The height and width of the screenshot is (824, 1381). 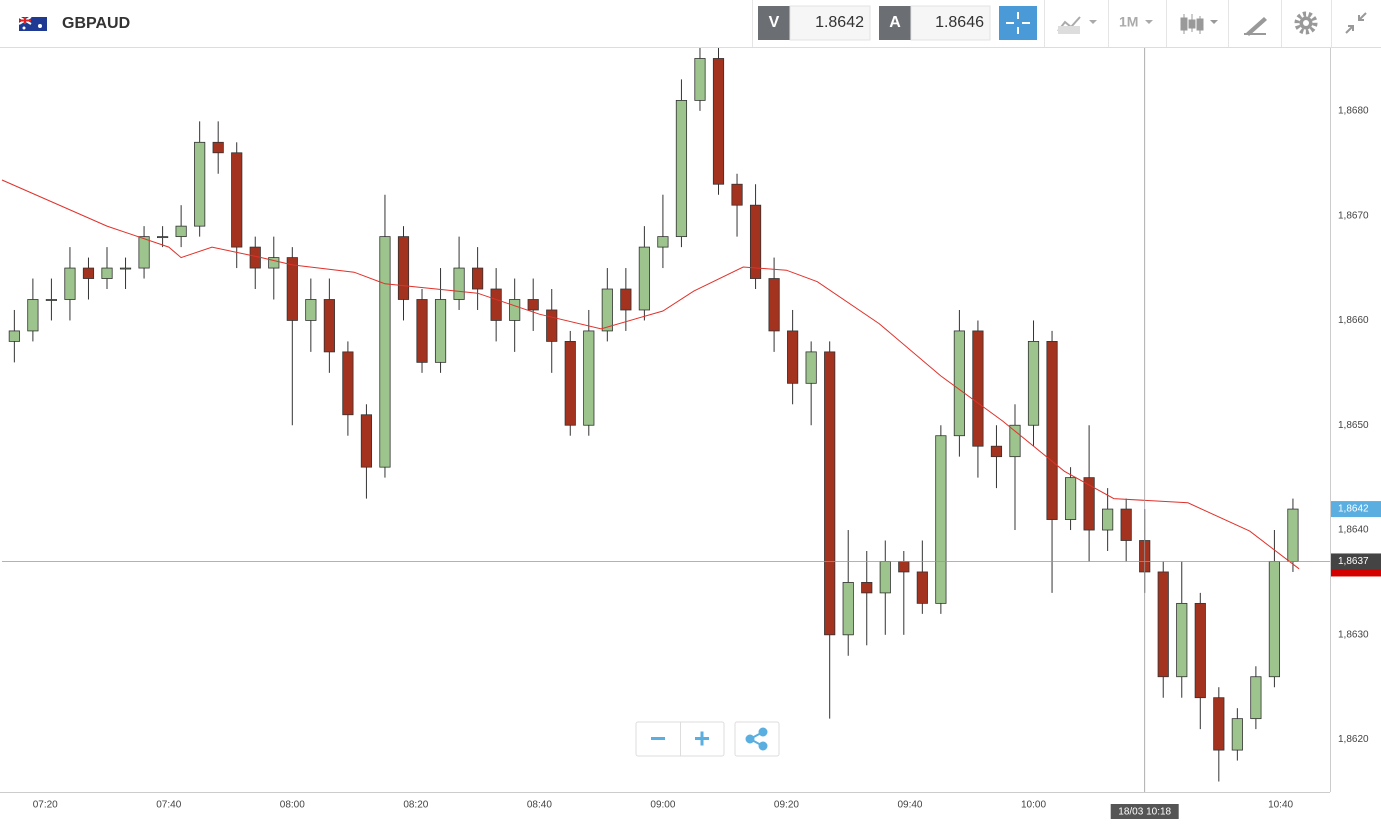 I want to click on ask-label-box, so click(x=895, y=23).